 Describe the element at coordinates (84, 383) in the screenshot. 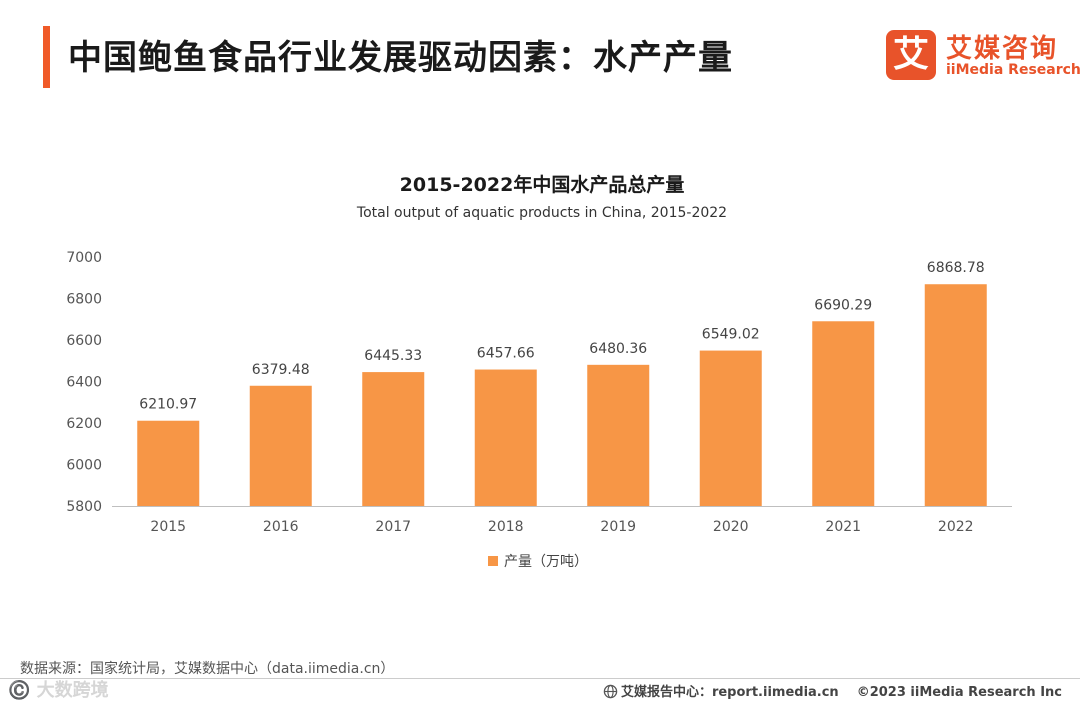

I see `y-tick-label: 6400` at that location.